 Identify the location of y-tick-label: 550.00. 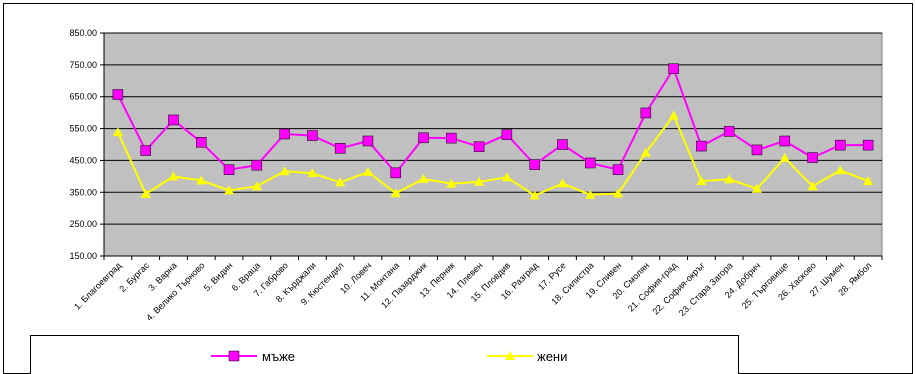
(83, 129).